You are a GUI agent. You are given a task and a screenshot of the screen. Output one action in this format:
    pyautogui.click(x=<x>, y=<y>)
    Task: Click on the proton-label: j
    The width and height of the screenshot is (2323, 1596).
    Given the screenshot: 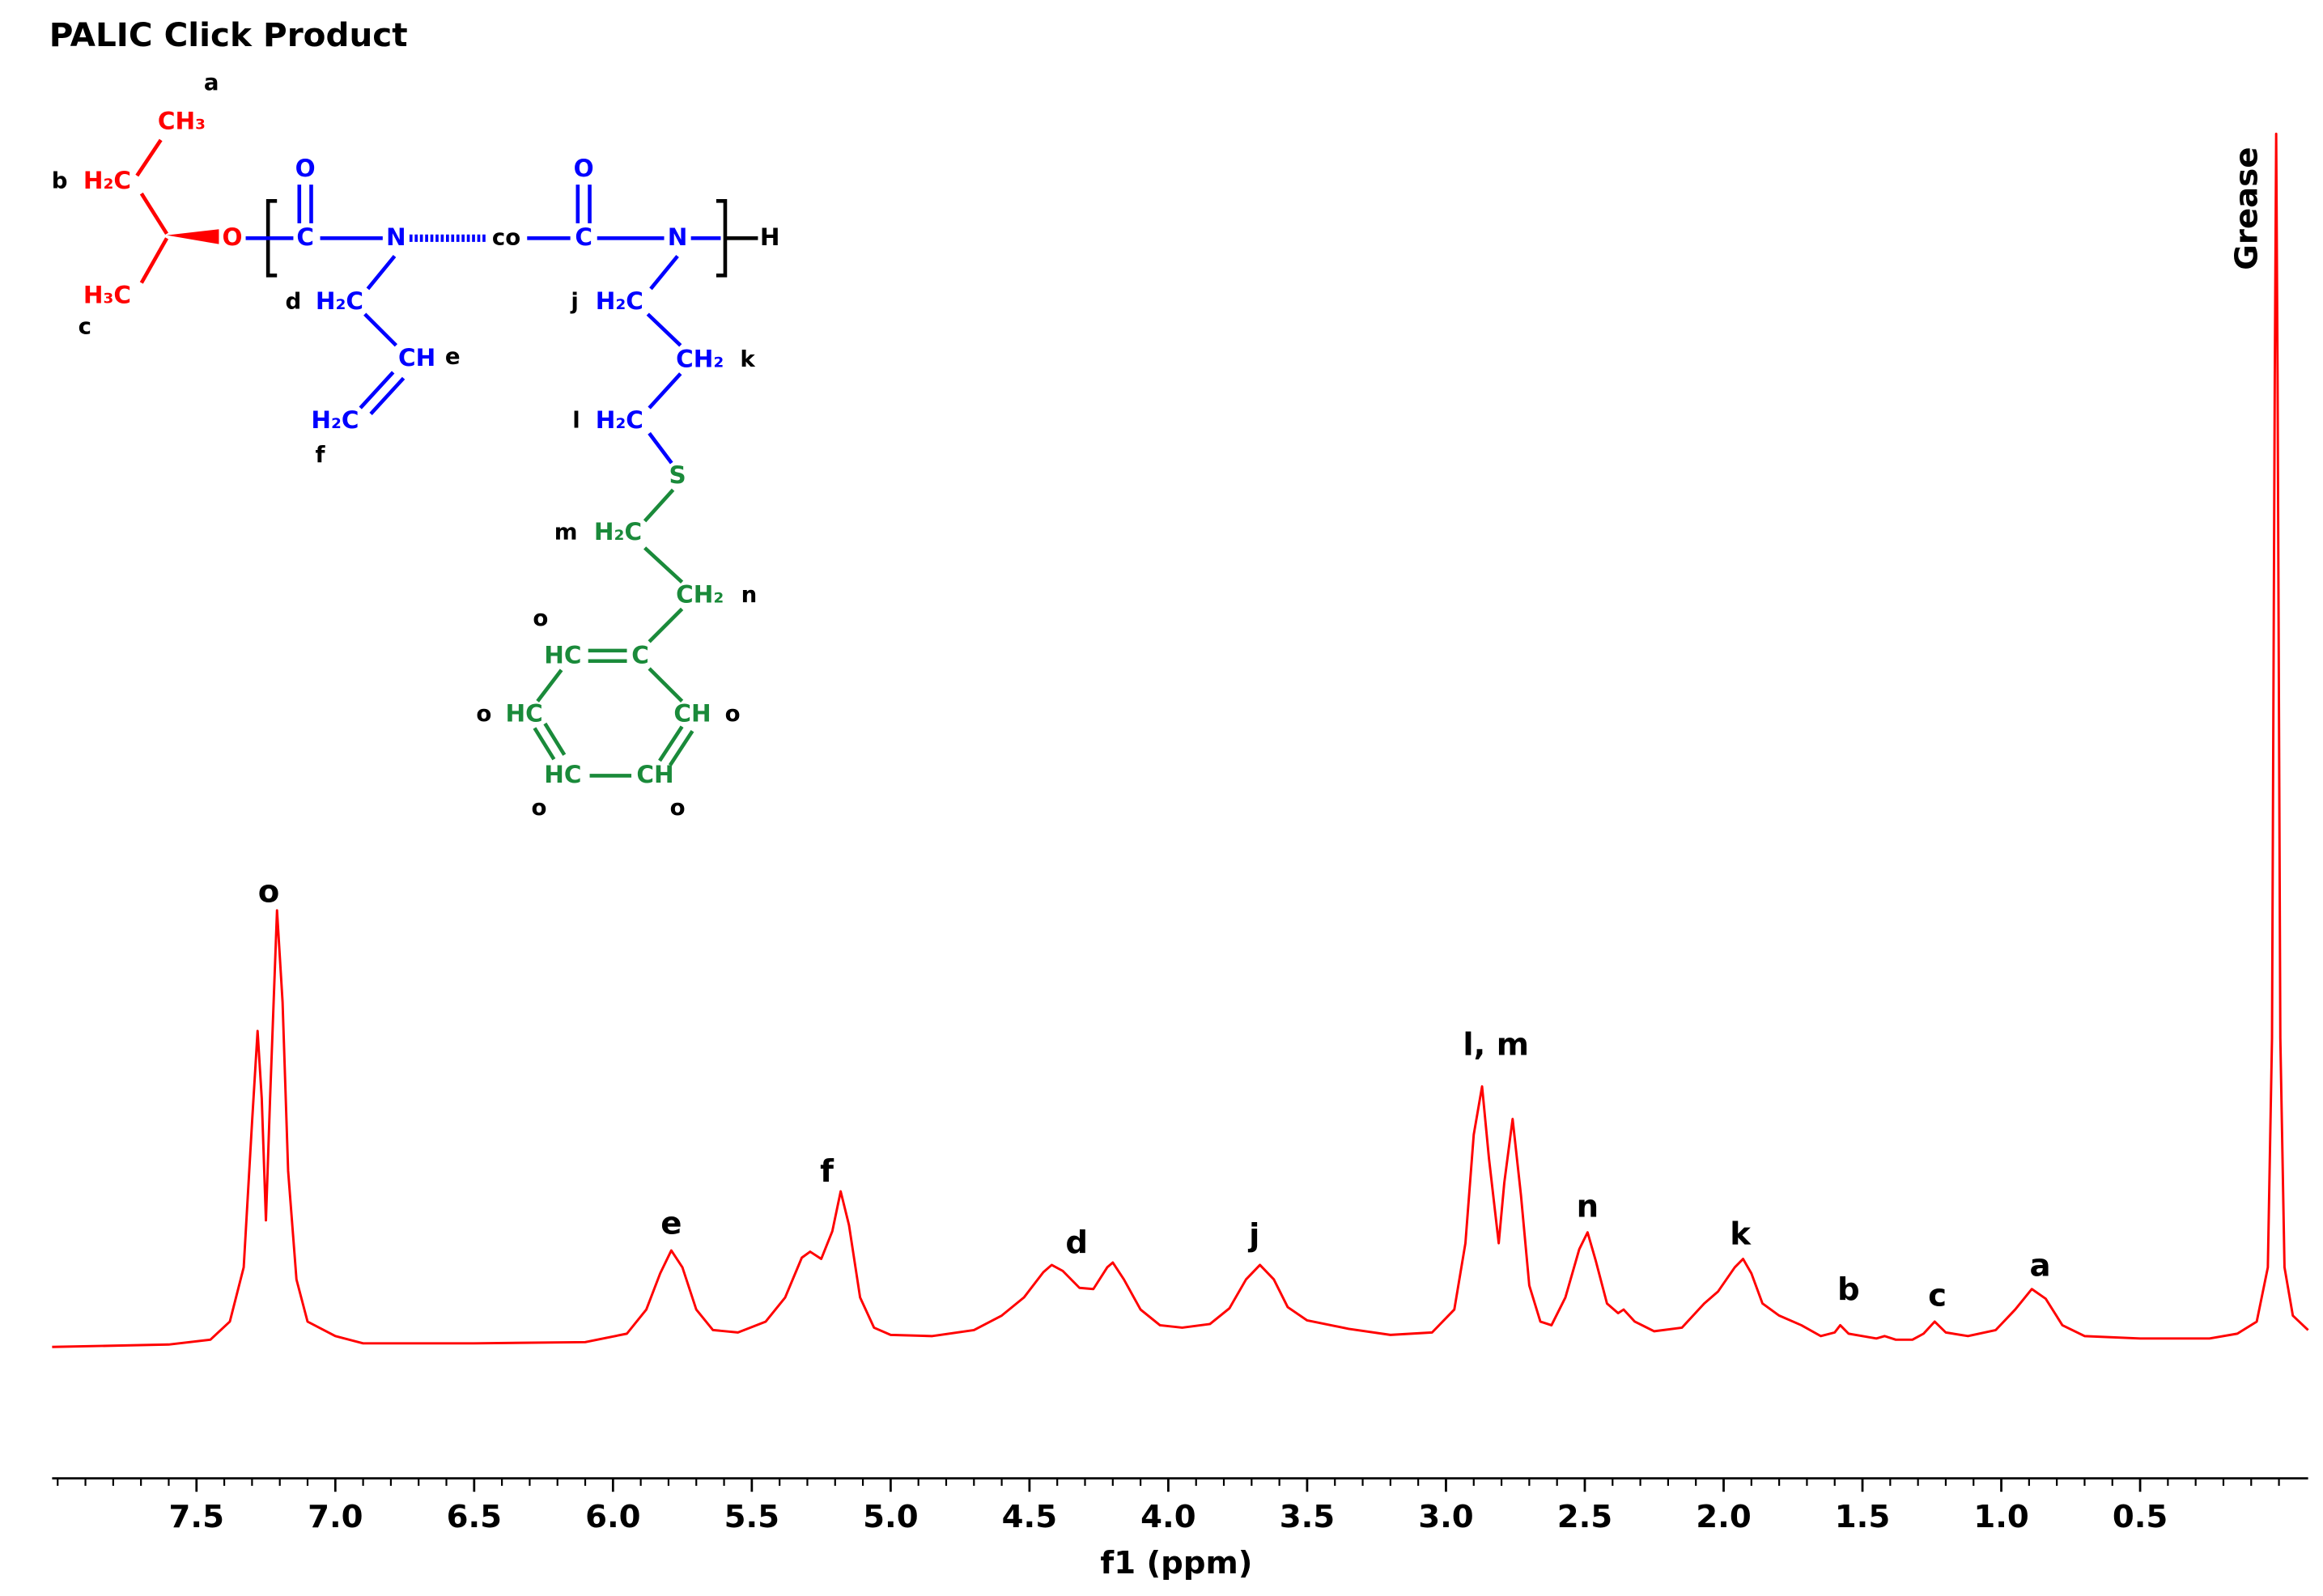 What is the action you would take?
    pyautogui.click(x=574, y=301)
    